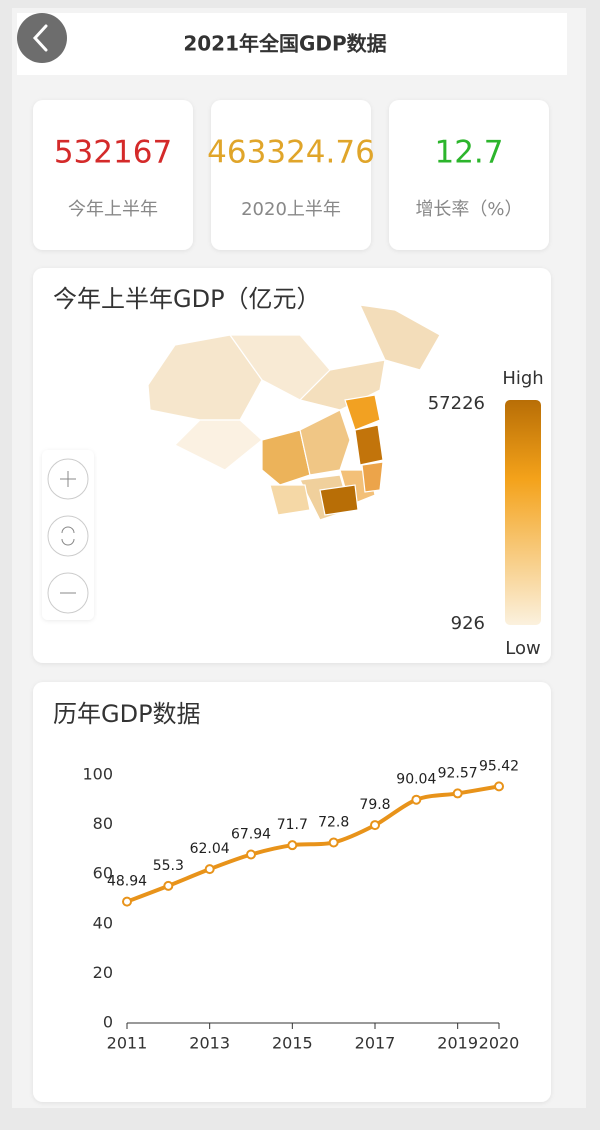  Describe the element at coordinates (187, 299) in the screenshot. I see `map-title: 今年上半年GDP（亿元）` at that location.